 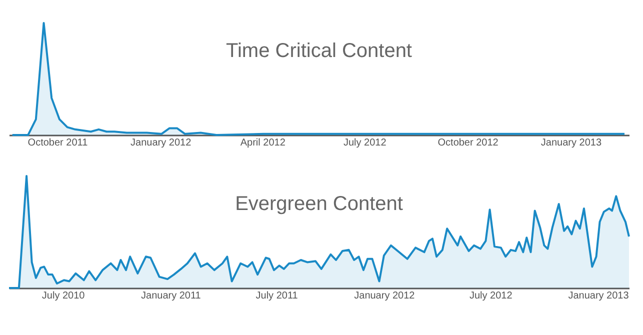 What do you see at coordinates (171, 296) in the screenshot?
I see `x-tick-label: January 2011` at bounding box center [171, 296].